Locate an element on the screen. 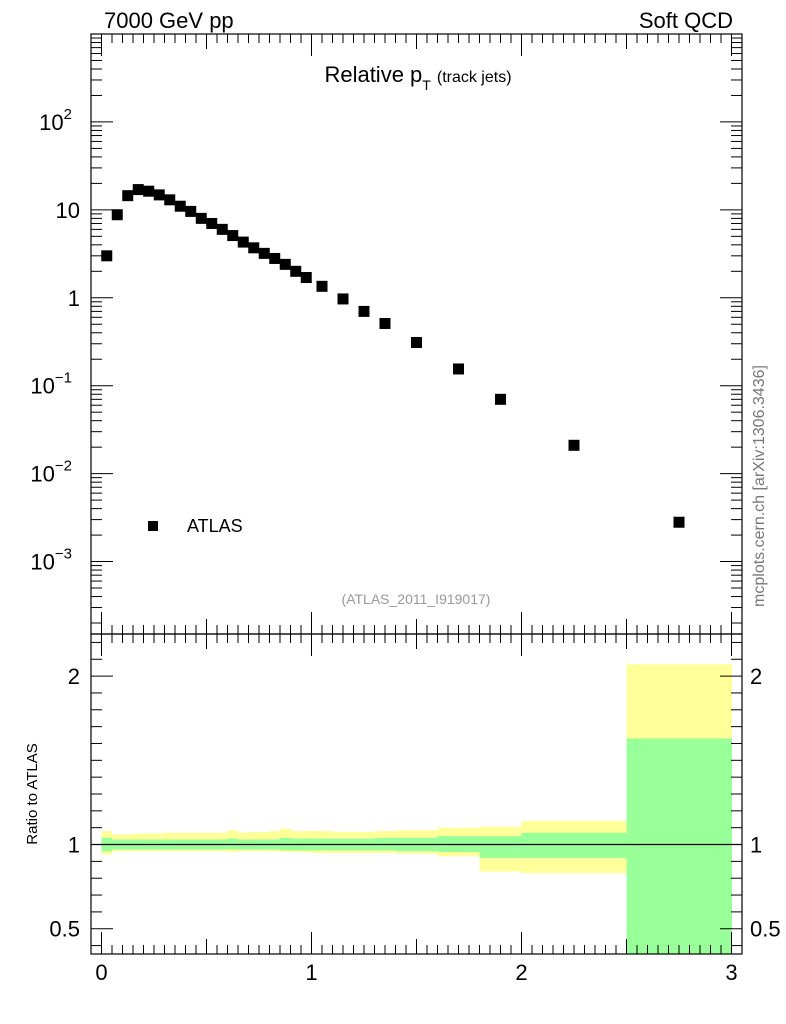 This screenshot has width=786, height=1024. ratio-y-tick-label-right-2: 2 is located at coordinates (756, 676).